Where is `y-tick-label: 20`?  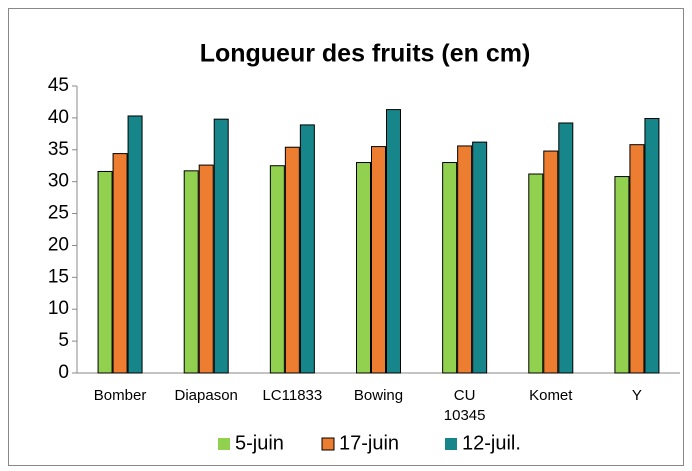 y-tick-label: 20 is located at coordinates (58, 244).